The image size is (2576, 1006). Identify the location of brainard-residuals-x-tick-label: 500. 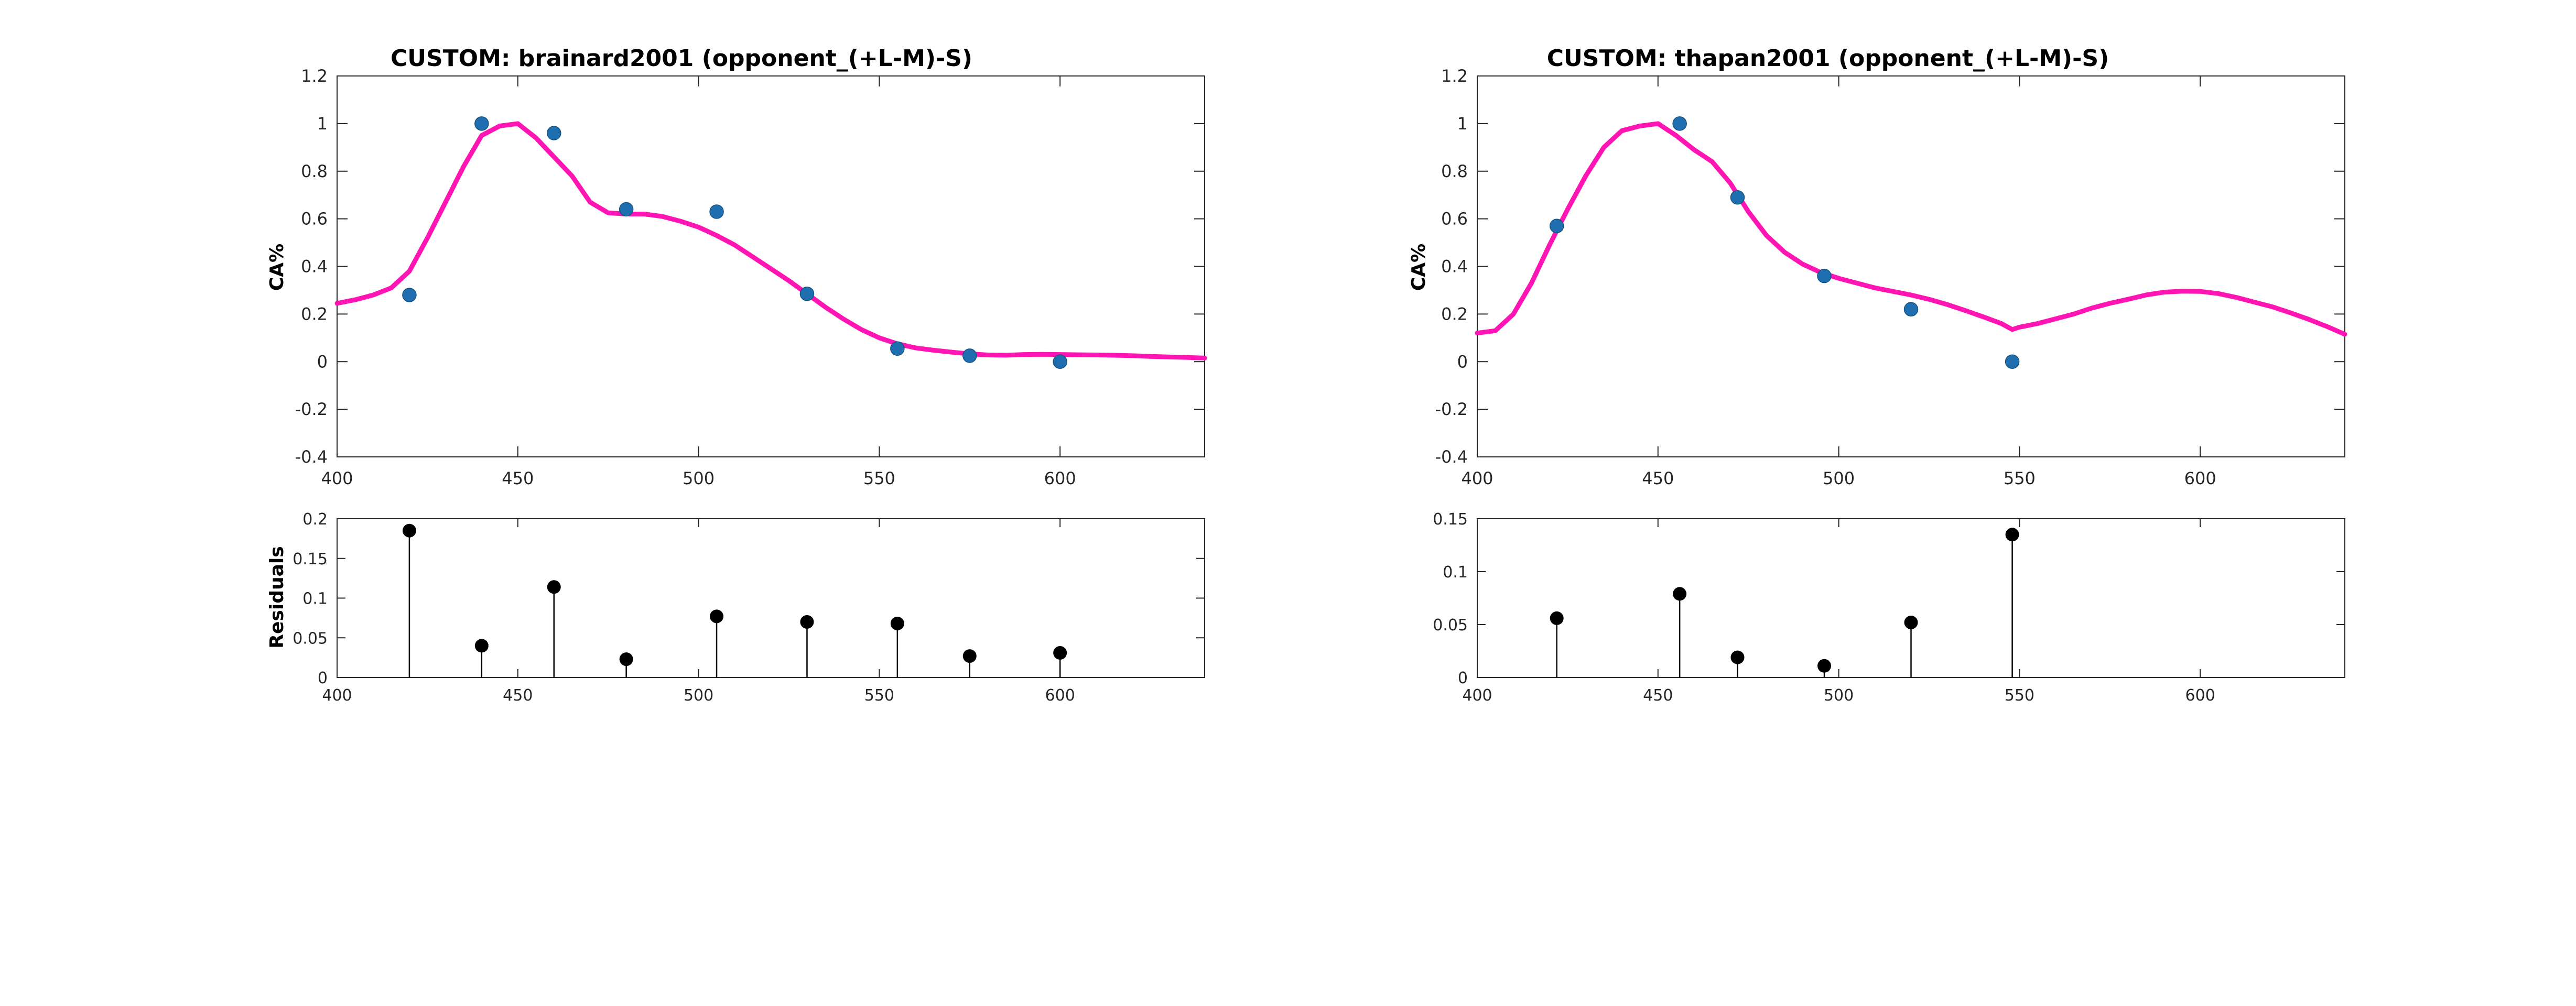
(698, 695).